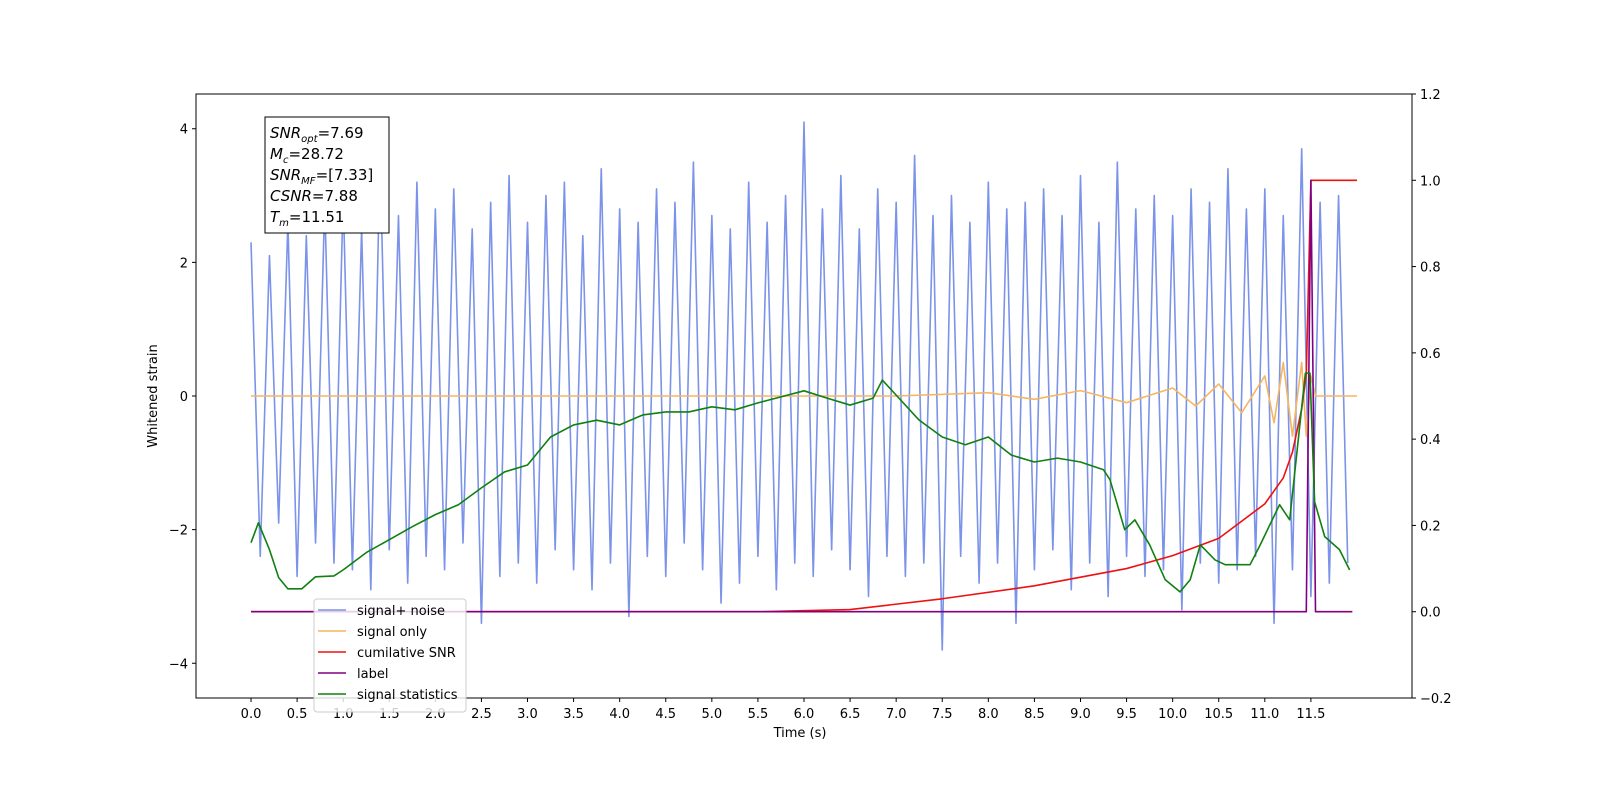 The height and width of the screenshot is (804, 1600). I want to click on legend-label: signal statistics, so click(407, 695).